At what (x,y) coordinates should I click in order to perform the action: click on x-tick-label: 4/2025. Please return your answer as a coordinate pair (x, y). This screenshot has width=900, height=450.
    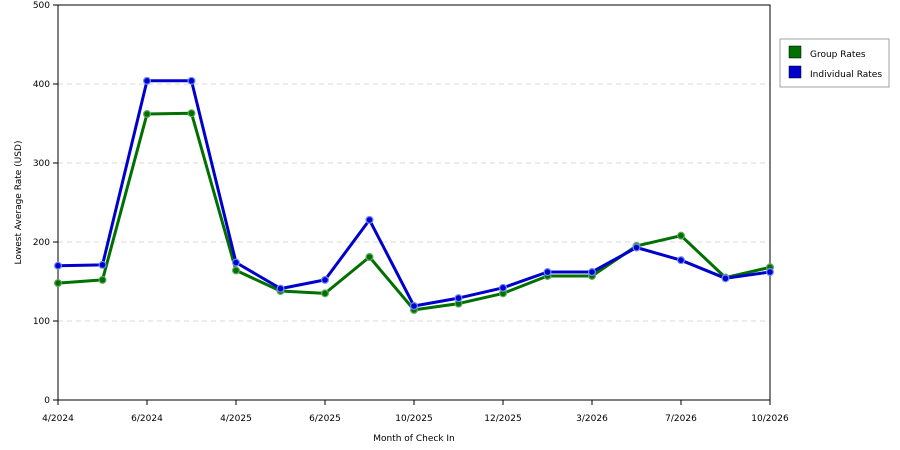
    Looking at the image, I should click on (236, 419).